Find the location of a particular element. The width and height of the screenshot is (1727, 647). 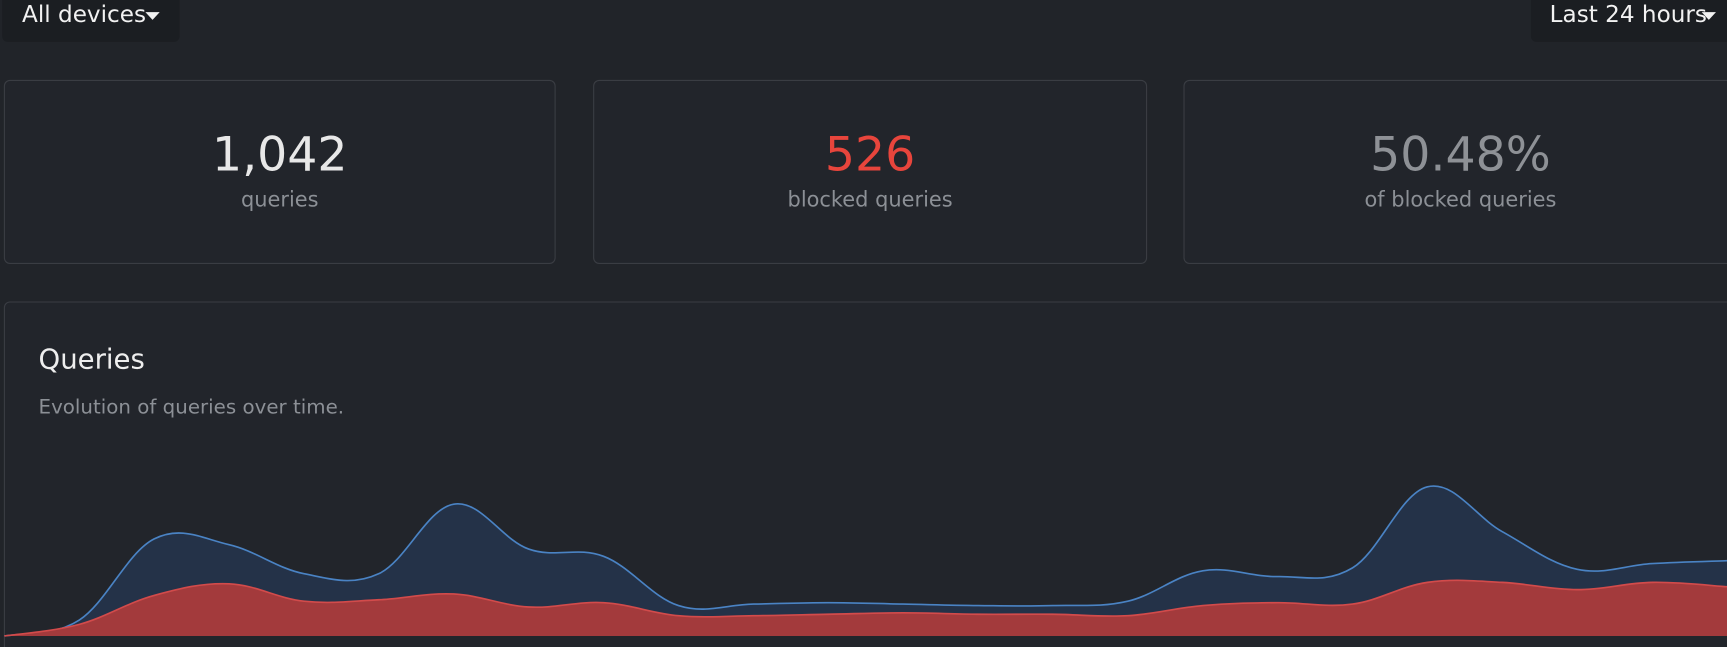

stat-label: blocked queries is located at coordinates (870, 200).